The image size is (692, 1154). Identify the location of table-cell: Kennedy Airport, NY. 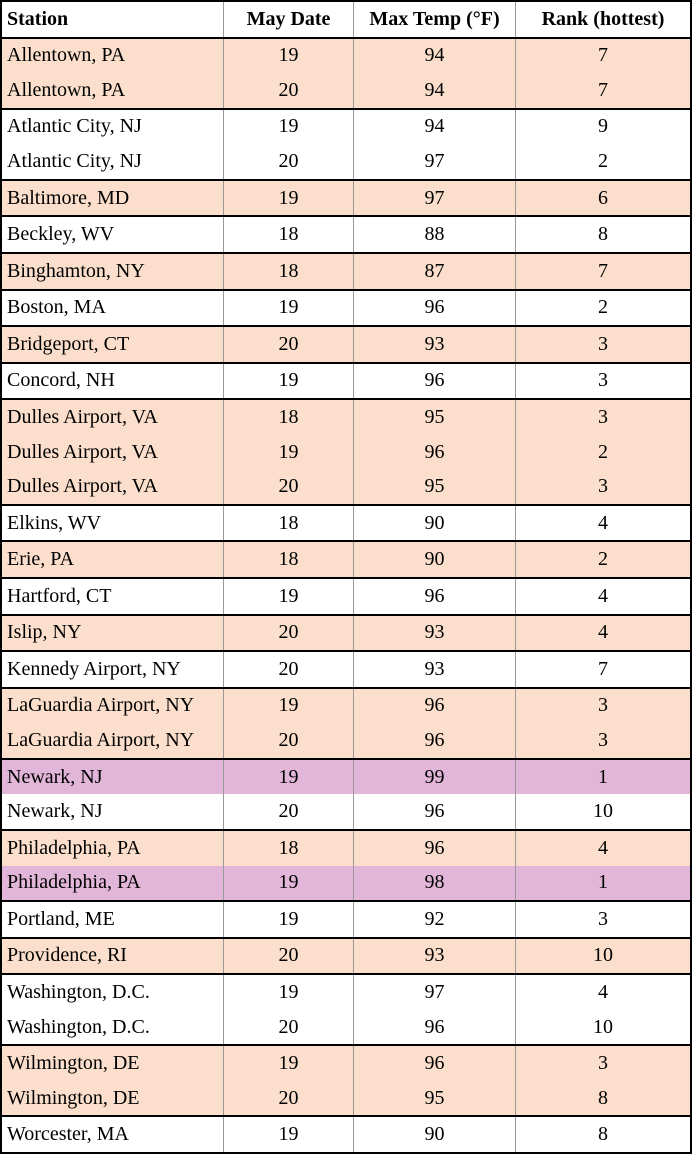
(94, 668).